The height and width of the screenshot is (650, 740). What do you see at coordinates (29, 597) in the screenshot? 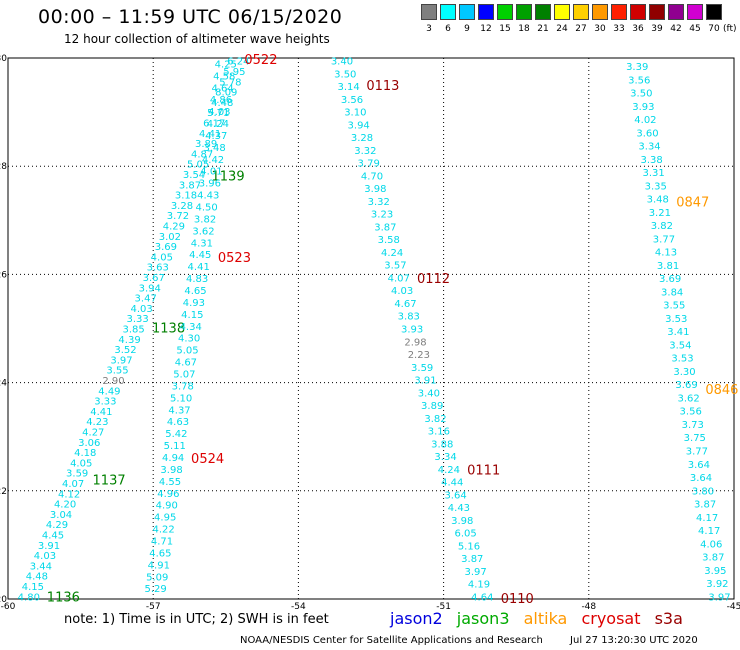
I see `wave-height-value: 4.80` at bounding box center [29, 597].